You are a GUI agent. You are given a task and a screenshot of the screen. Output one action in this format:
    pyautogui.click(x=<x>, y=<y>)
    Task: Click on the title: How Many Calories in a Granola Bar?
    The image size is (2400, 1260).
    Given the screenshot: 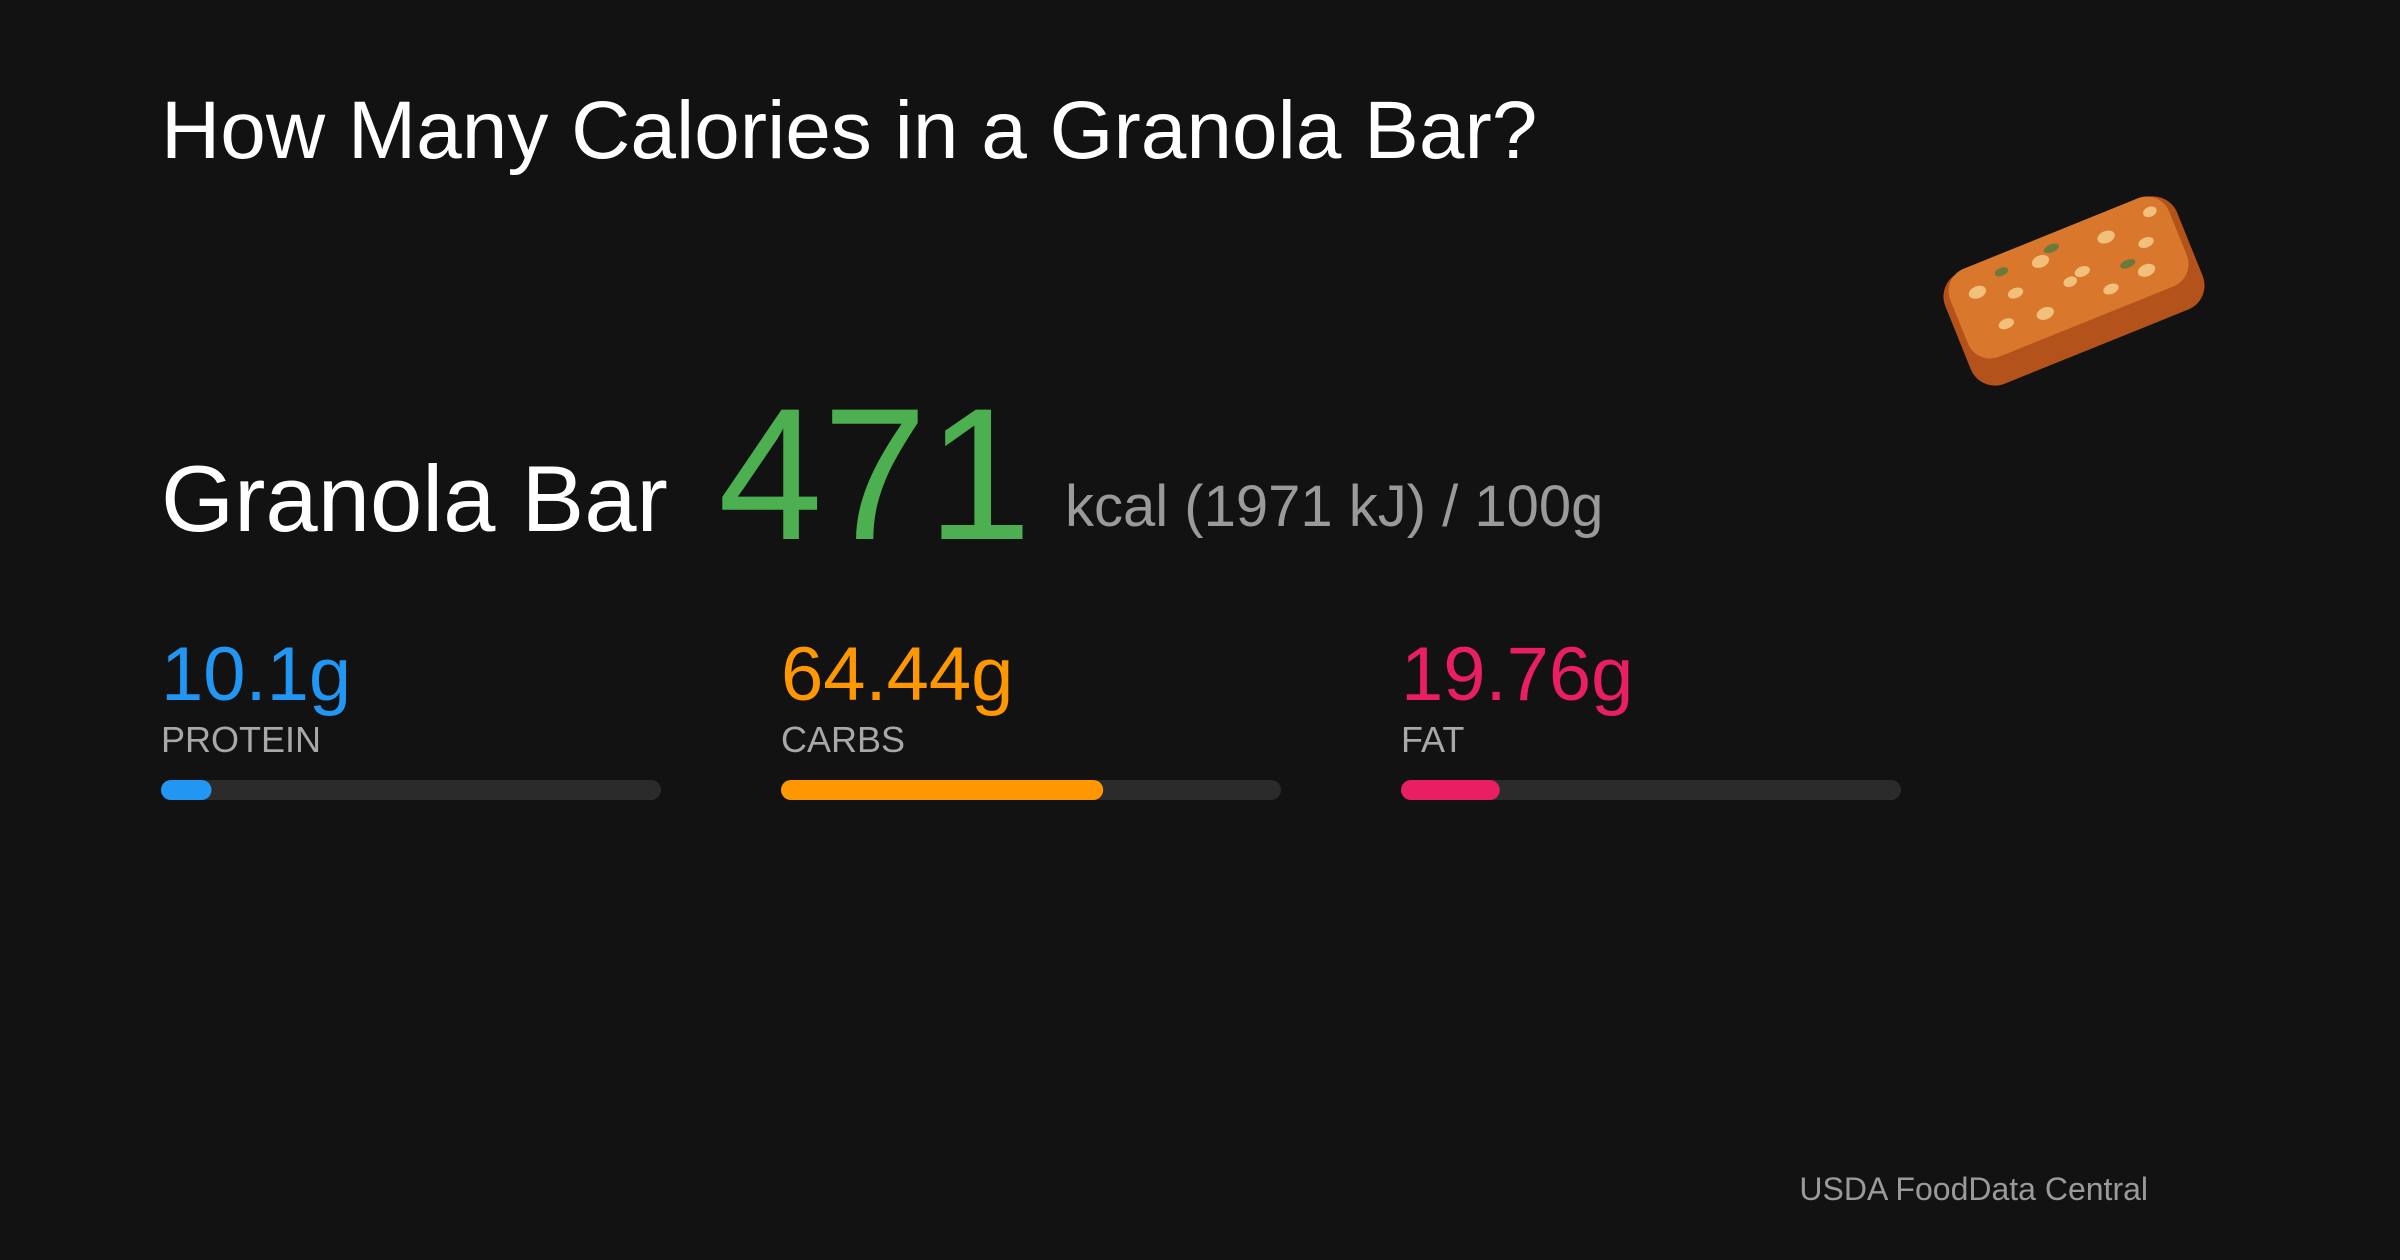 What is the action you would take?
    pyautogui.click(x=849, y=130)
    